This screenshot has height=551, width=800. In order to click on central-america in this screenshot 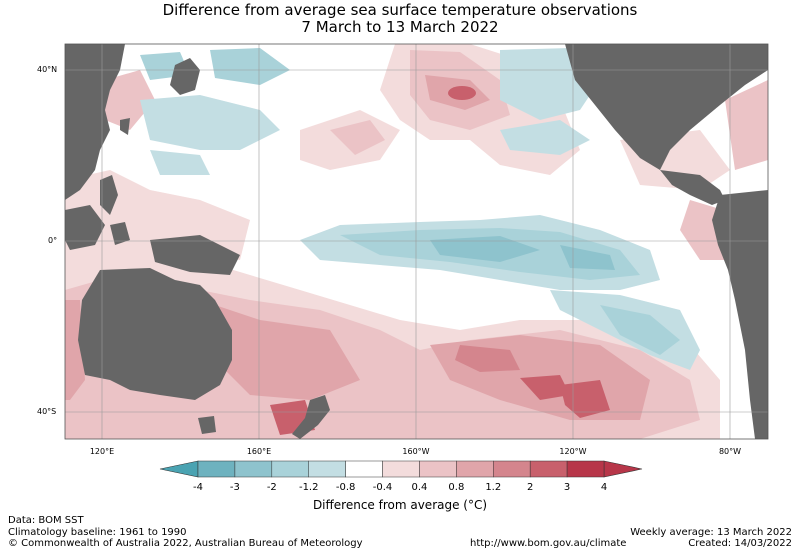, I will do `click(692, 187)`.